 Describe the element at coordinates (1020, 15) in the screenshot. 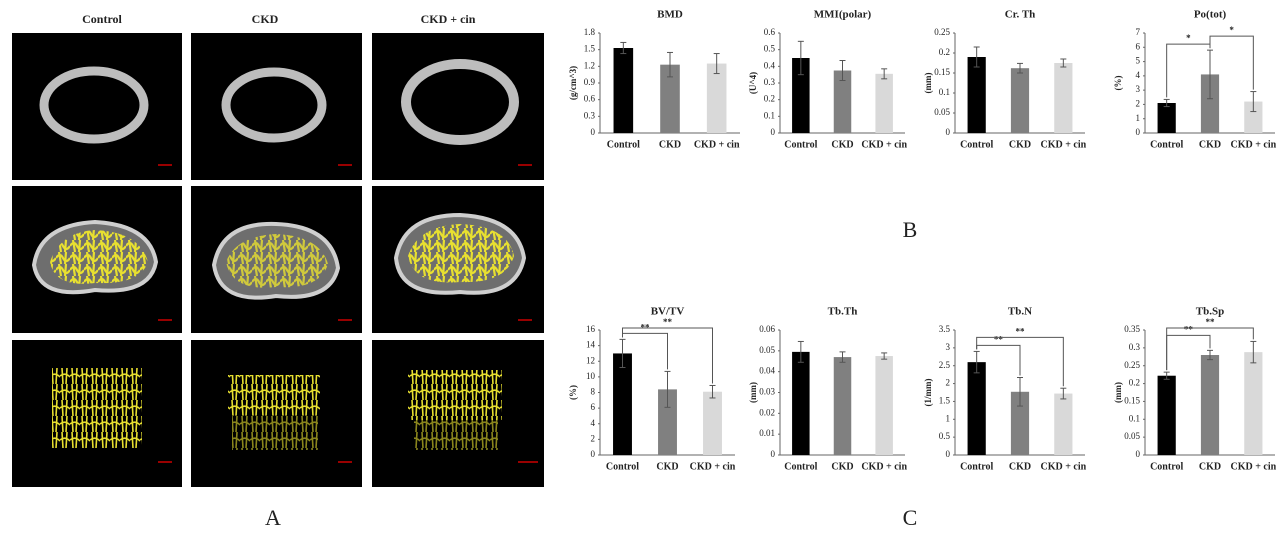

I see `chart-title: Cr. Th` at that location.